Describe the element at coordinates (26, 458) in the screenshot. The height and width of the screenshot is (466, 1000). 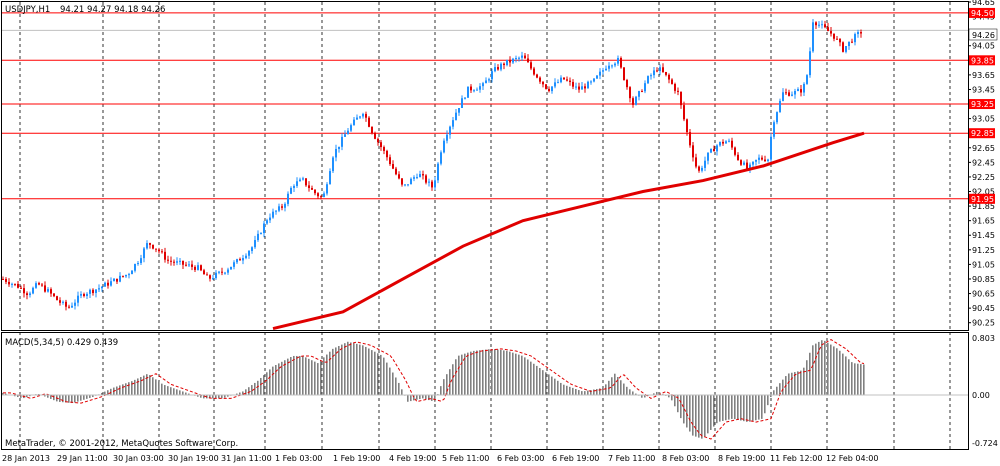
I see `x-tick-label-0: 28 Jan 2013` at that location.